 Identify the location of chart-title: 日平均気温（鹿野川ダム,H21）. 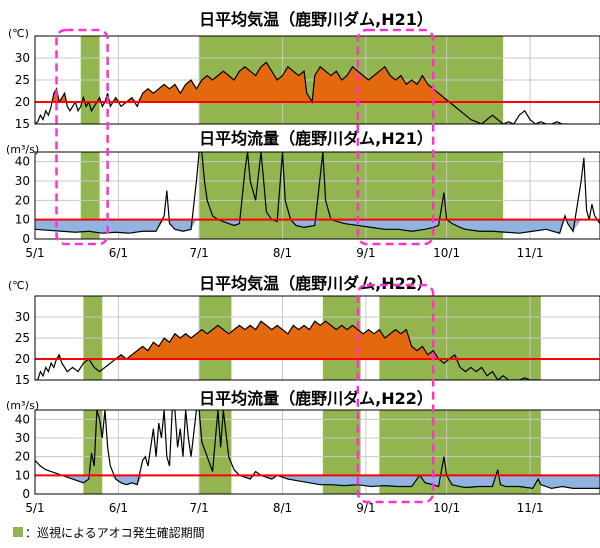
(316, 19).